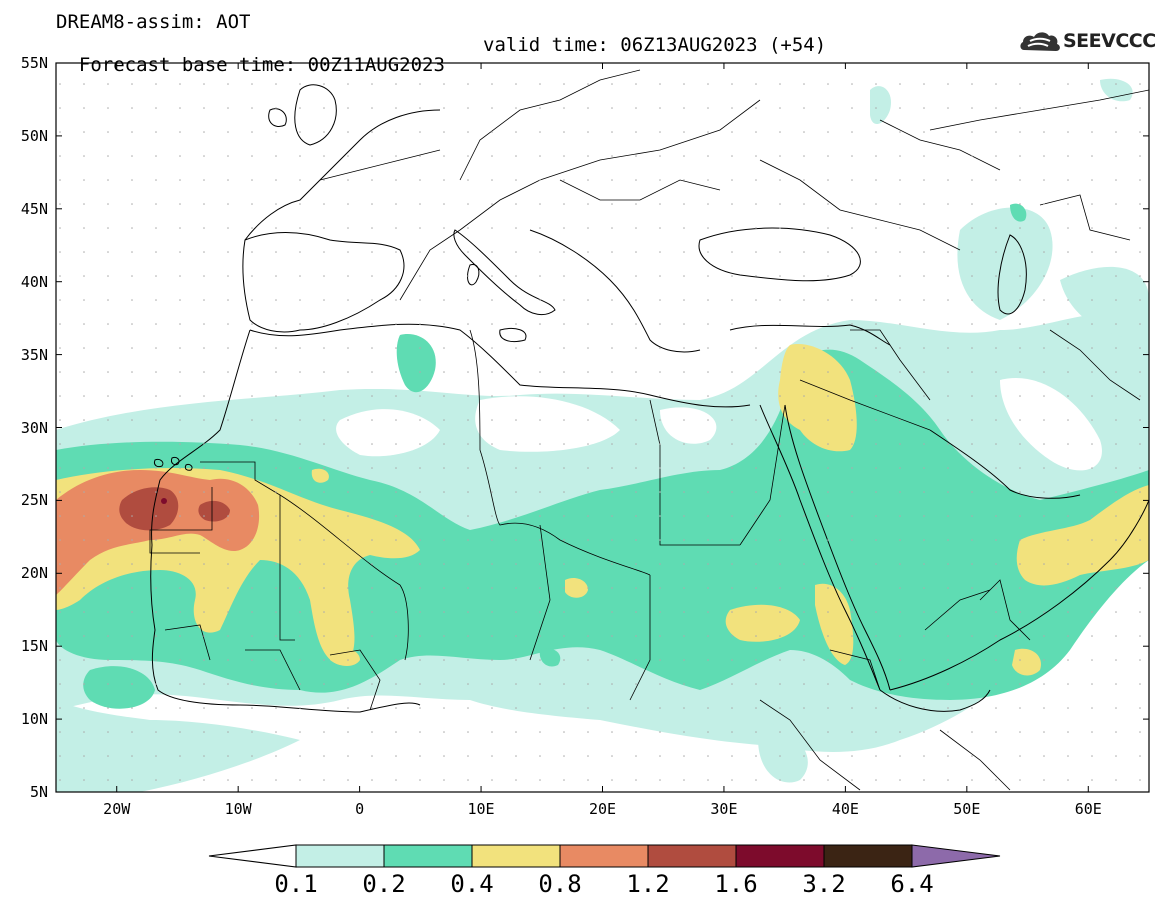 The height and width of the screenshot is (905, 1165). I want to click on title-base-time: Forecast base time: 00Z11AUG2023, so click(261, 65).